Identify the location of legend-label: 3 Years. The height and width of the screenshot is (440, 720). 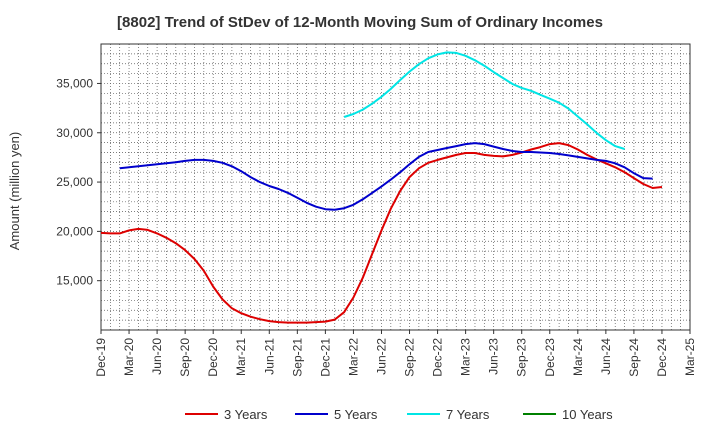
(246, 414).